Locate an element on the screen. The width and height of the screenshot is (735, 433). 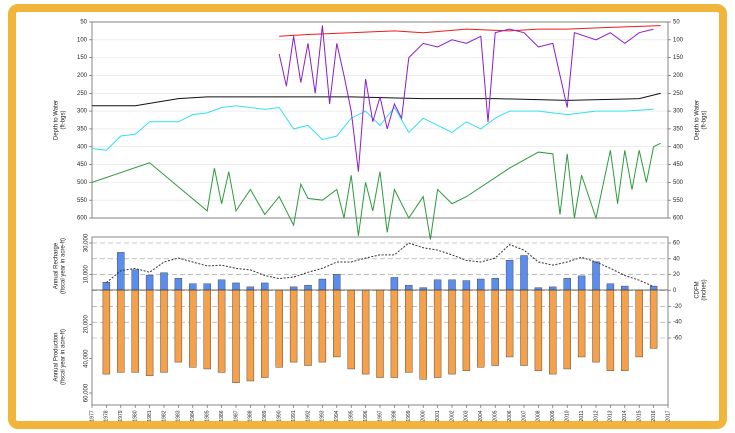
x-tick-label: 1980 is located at coordinates (136, 415).